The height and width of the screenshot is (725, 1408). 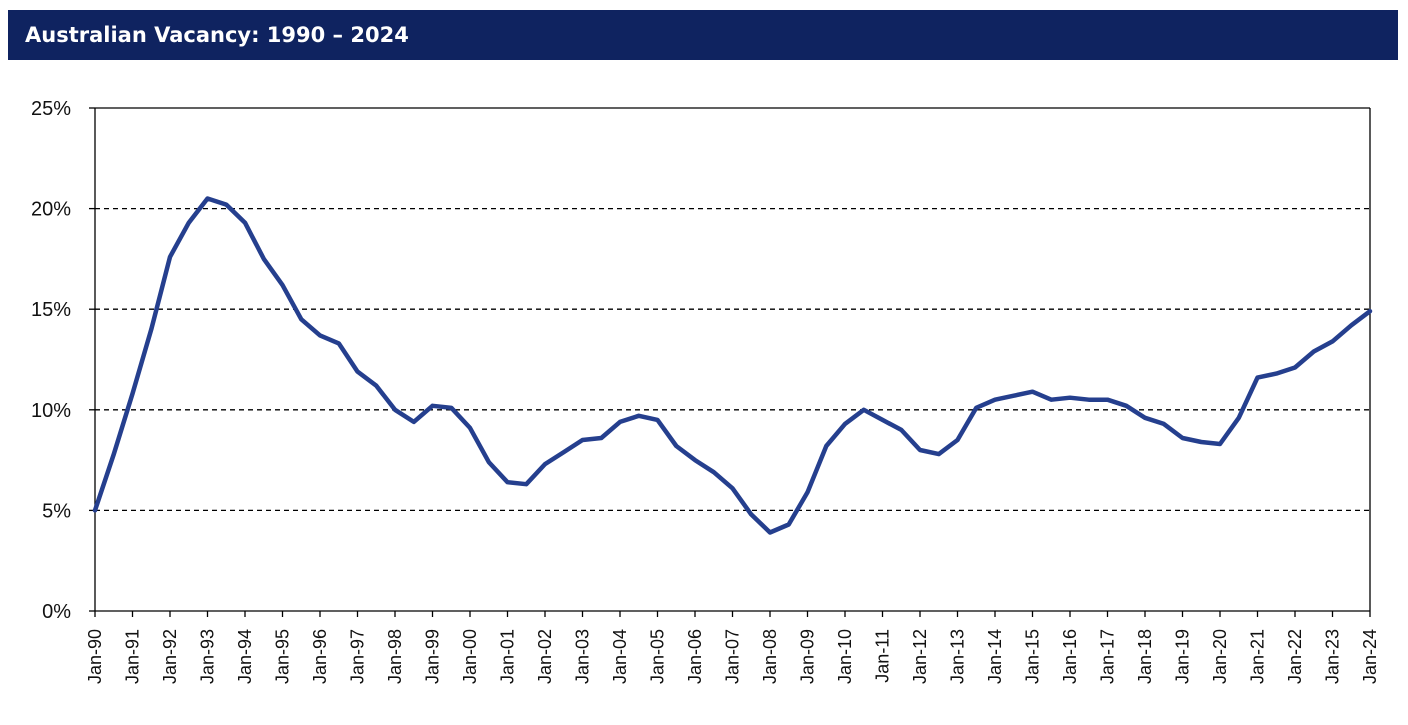 What do you see at coordinates (56, 612) in the screenshot?
I see `y-tick-label: 0%` at bounding box center [56, 612].